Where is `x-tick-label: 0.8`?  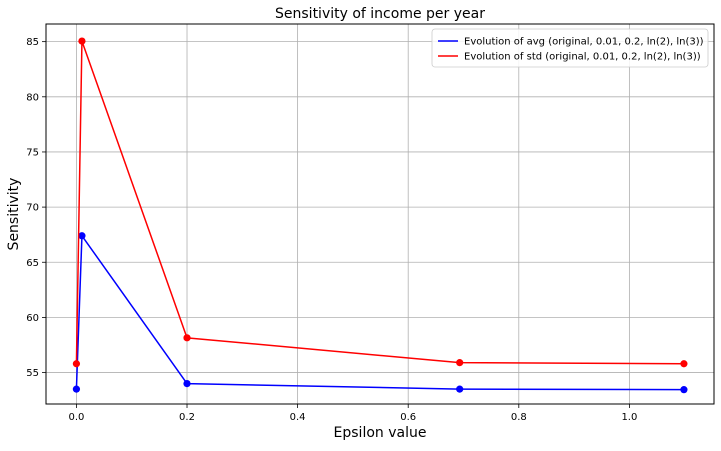
x-tick-label: 0.8 is located at coordinates (519, 417).